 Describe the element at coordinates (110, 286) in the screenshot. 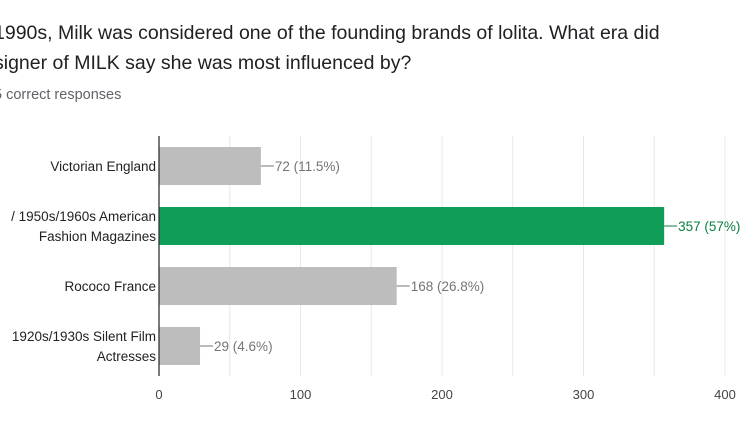

I see `category-label: Rococo France` at that location.